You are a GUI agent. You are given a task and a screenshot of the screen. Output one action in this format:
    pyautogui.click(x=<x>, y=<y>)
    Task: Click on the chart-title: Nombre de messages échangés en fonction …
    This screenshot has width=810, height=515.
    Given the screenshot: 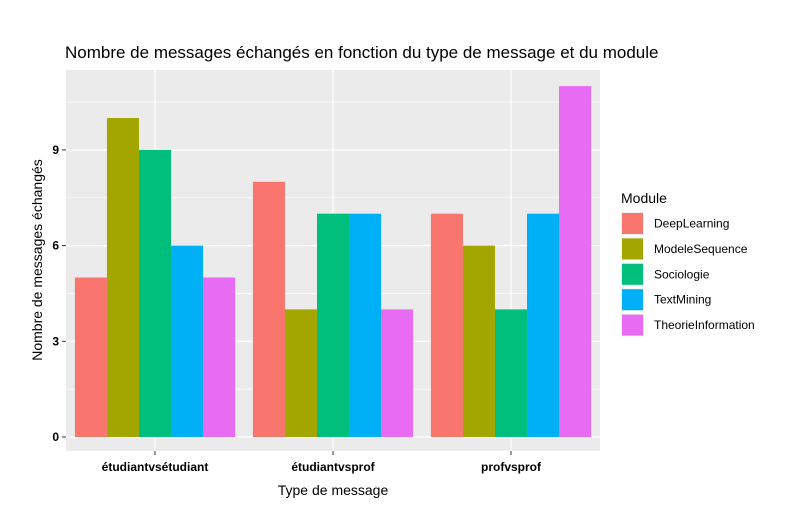 What is the action you would take?
    pyautogui.click(x=361, y=52)
    